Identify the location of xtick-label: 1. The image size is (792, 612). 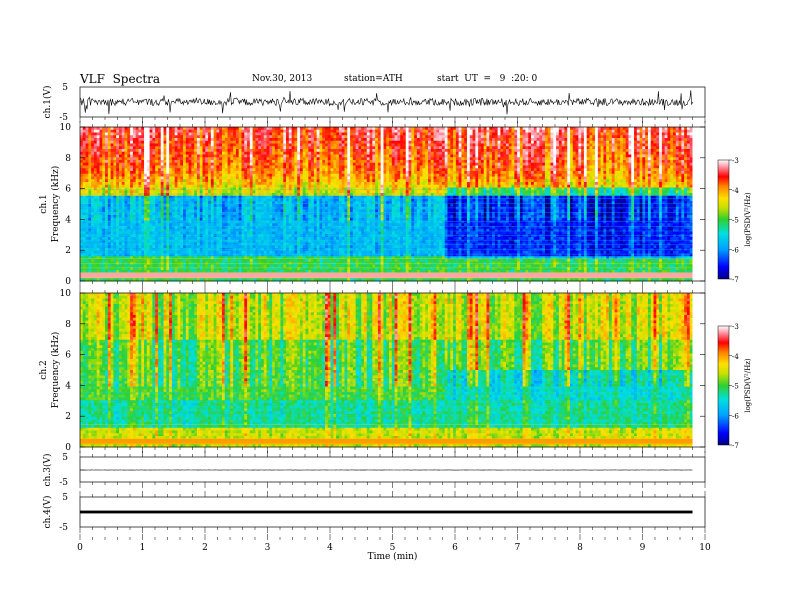
(143, 548).